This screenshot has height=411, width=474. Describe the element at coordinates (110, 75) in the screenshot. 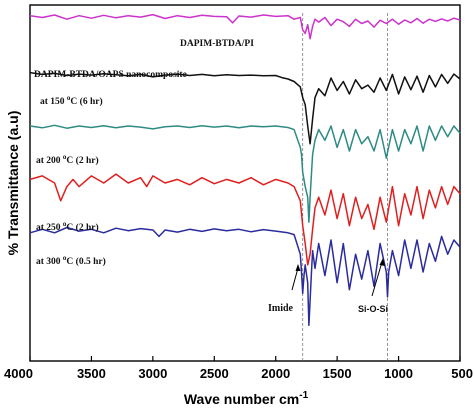

I see `label-nanocomposite: DAPIM-BTDA/OAPS nanocomposite` at that location.